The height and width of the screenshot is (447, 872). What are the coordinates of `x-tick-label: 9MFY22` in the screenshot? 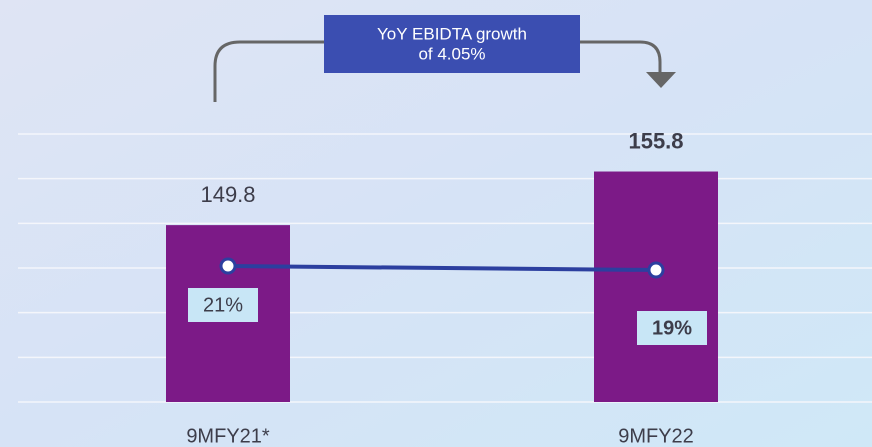 It's located at (656, 436).